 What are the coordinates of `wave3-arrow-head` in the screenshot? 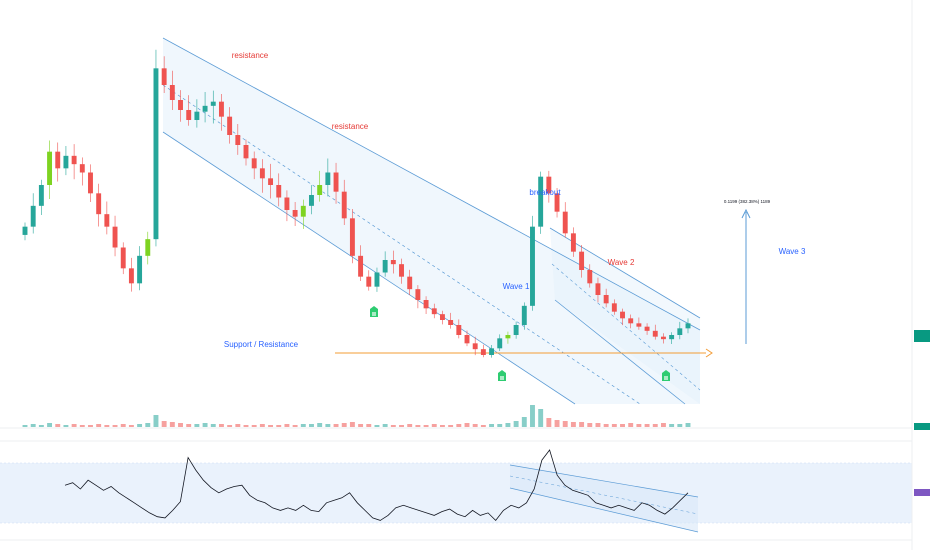 It's located at (746, 213).